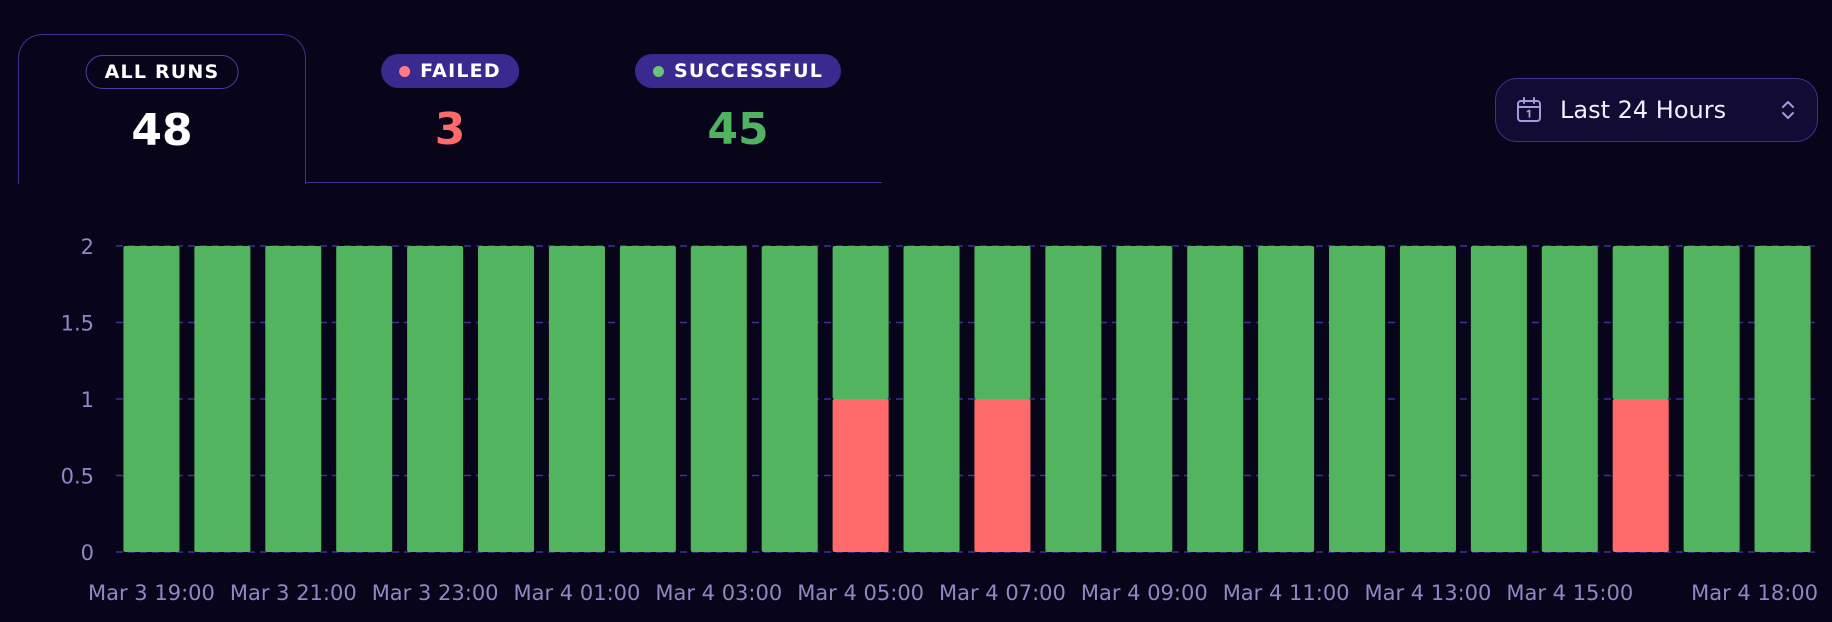 This screenshot has width=1832, height=622. I want to click on successful-pill: SUCCESSFUL, so click(738, 71).